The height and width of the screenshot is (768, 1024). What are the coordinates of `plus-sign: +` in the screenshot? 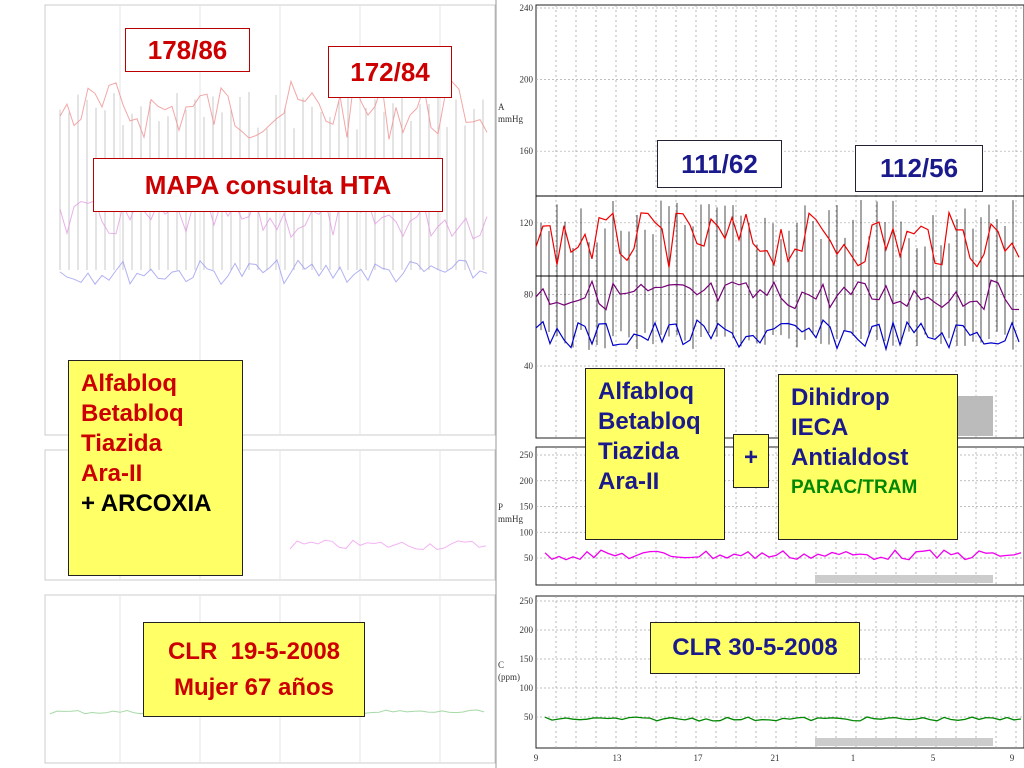 It's located at (751, 461).